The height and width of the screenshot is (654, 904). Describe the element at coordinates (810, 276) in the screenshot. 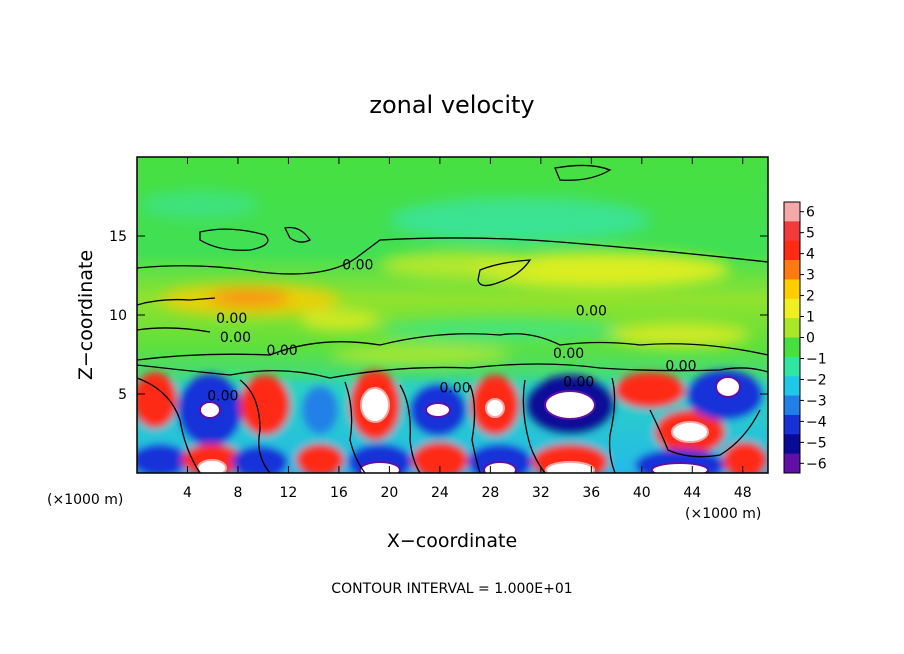

I see `colorbar-tick-label: 3` at that location.